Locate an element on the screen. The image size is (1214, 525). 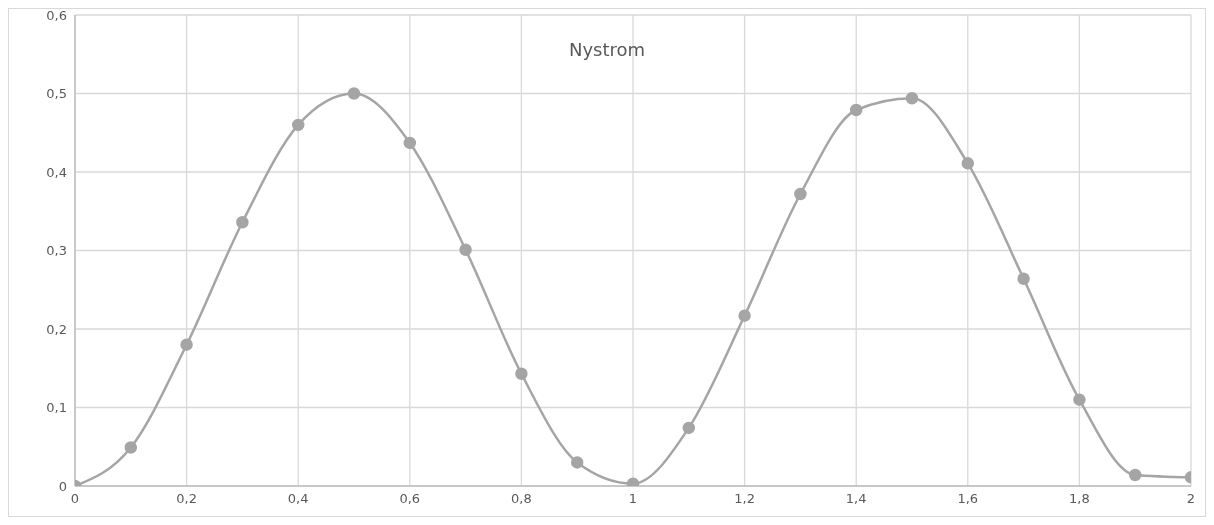
y-tick-label: 0,4 is located at coordinates (56, 172).